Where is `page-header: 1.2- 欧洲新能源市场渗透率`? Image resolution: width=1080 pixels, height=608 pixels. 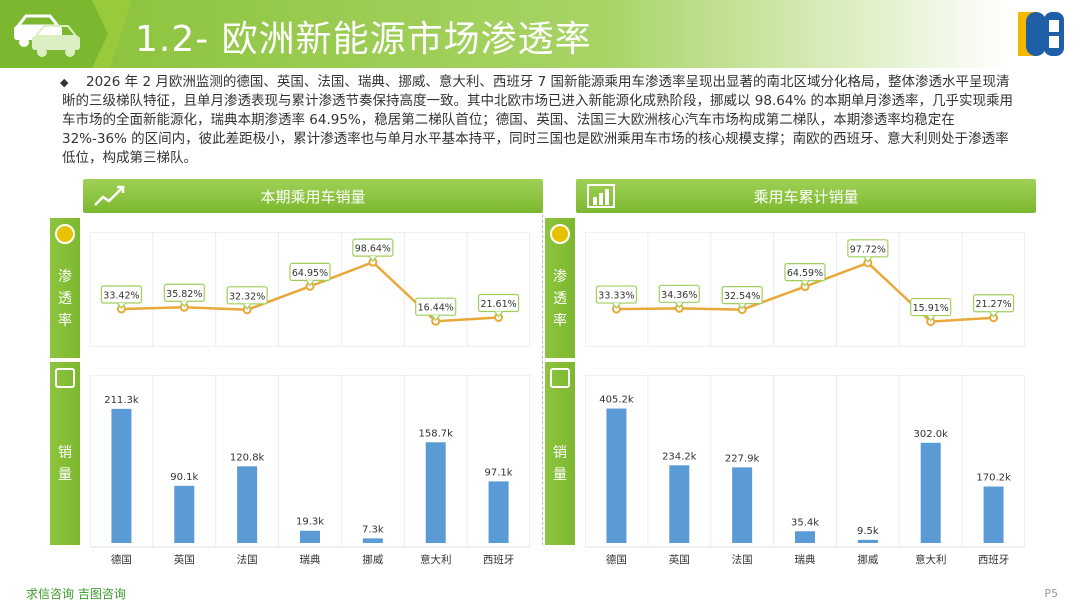
page-header: 1.2- 欧洲新能源市场渗透率 is located at coordinates (540, 35).